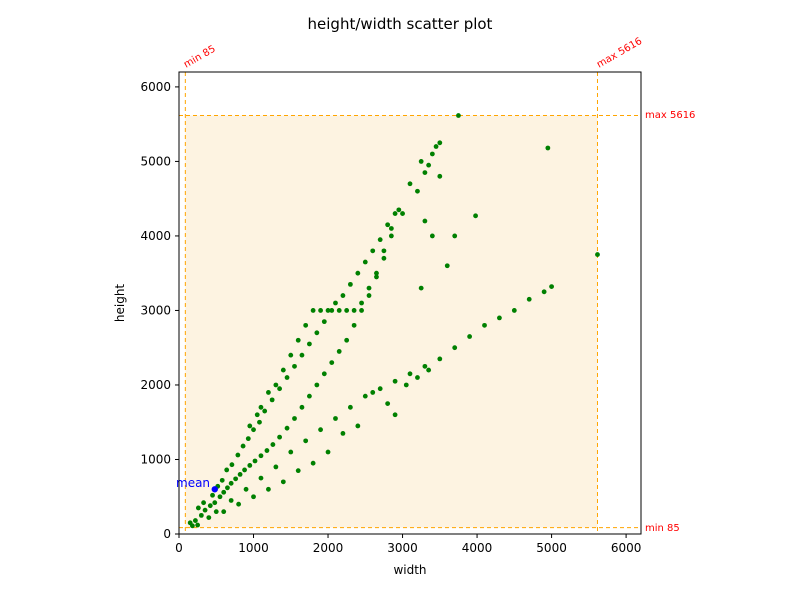  I want to click on x-tick-label-2: 2000, so click(328, 548).